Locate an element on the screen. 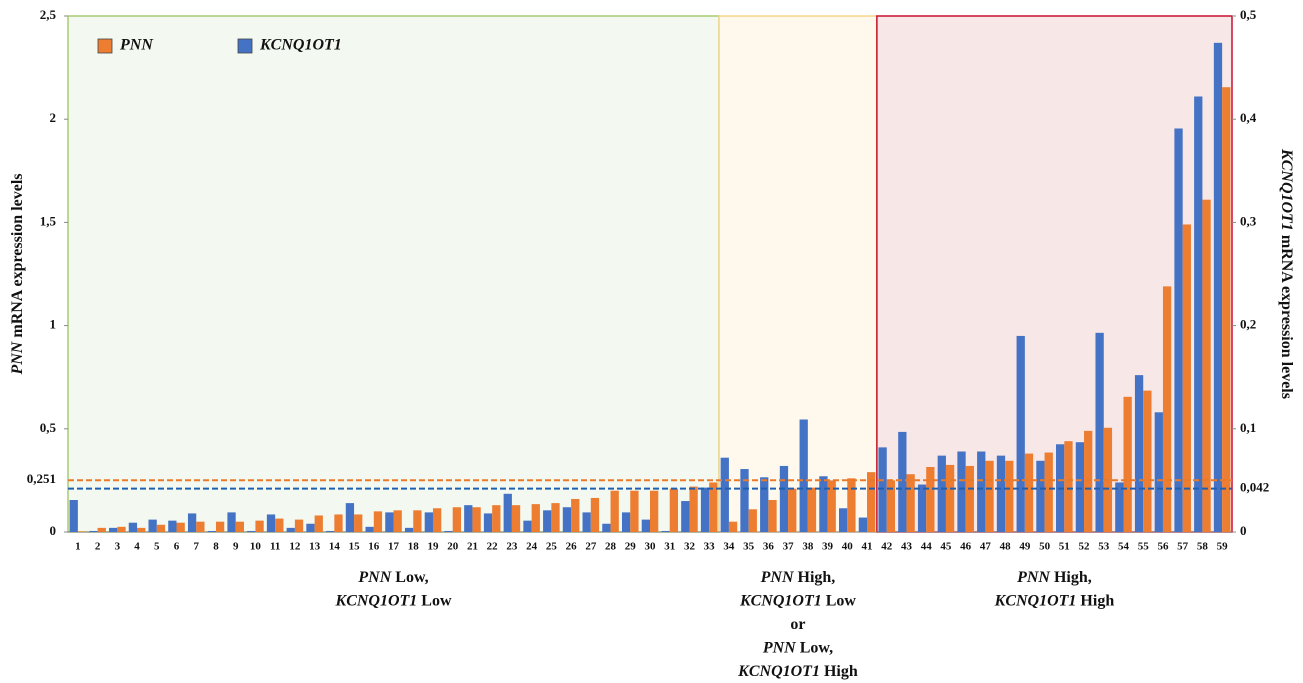 The height and width of the screenshot is (683, 1303). x-tick-label: 29 is located at coordinates (631, 547).